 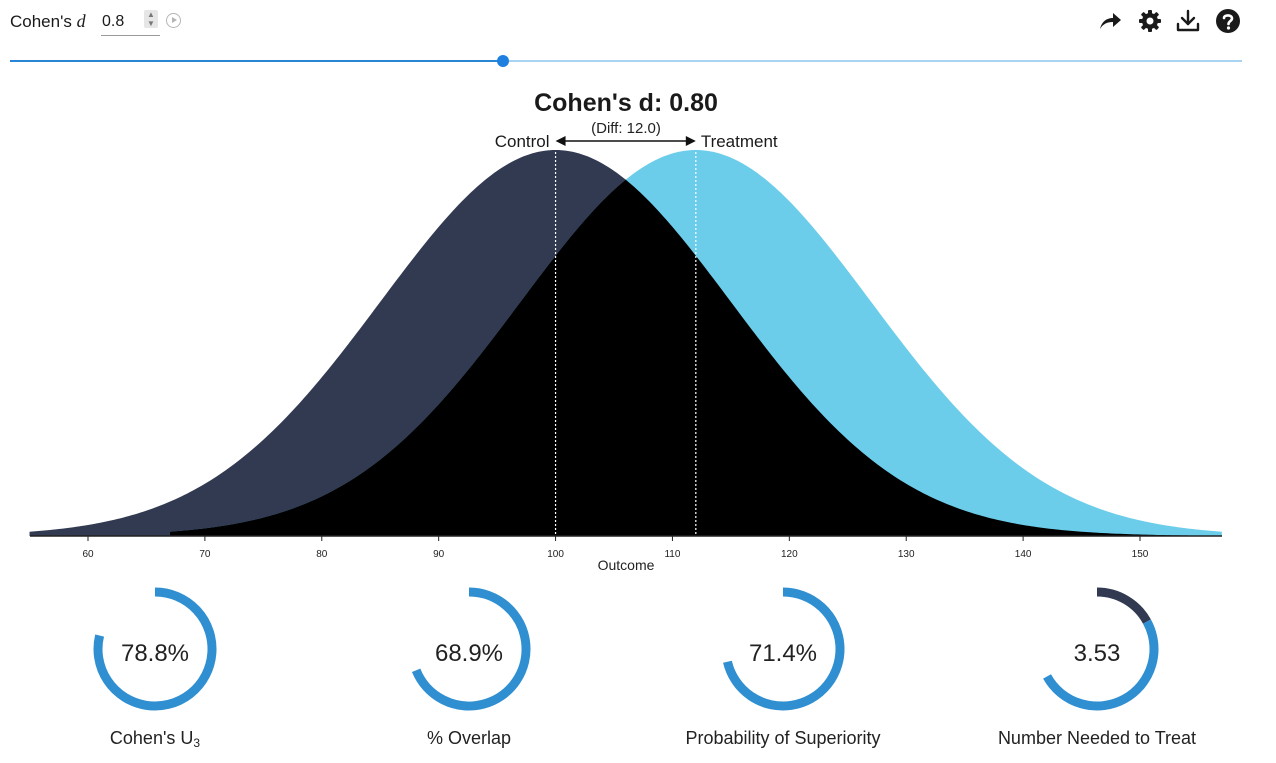 What do you see at coordinates (626, 128) in the screenshot?
I see `chart-subtitle: (Diff: 12.0)` at bounding box center [626, 128].